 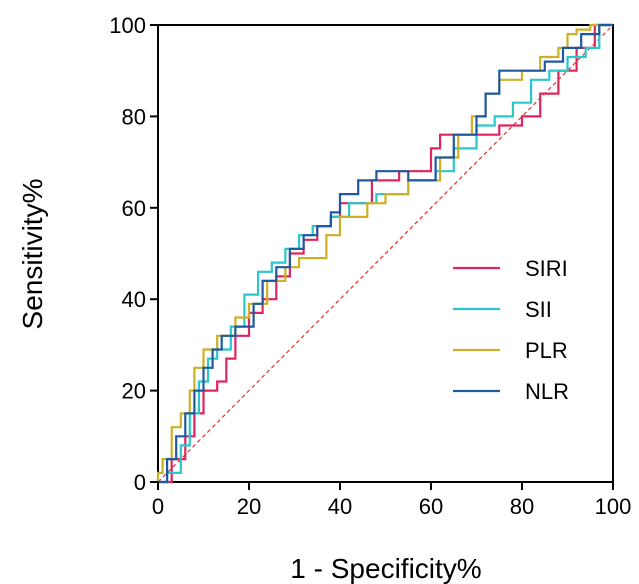 What do you see at coordinates (158, 506) in the screenshot?
I see `x-tick-label: 0` at bounding box center [158, 506].